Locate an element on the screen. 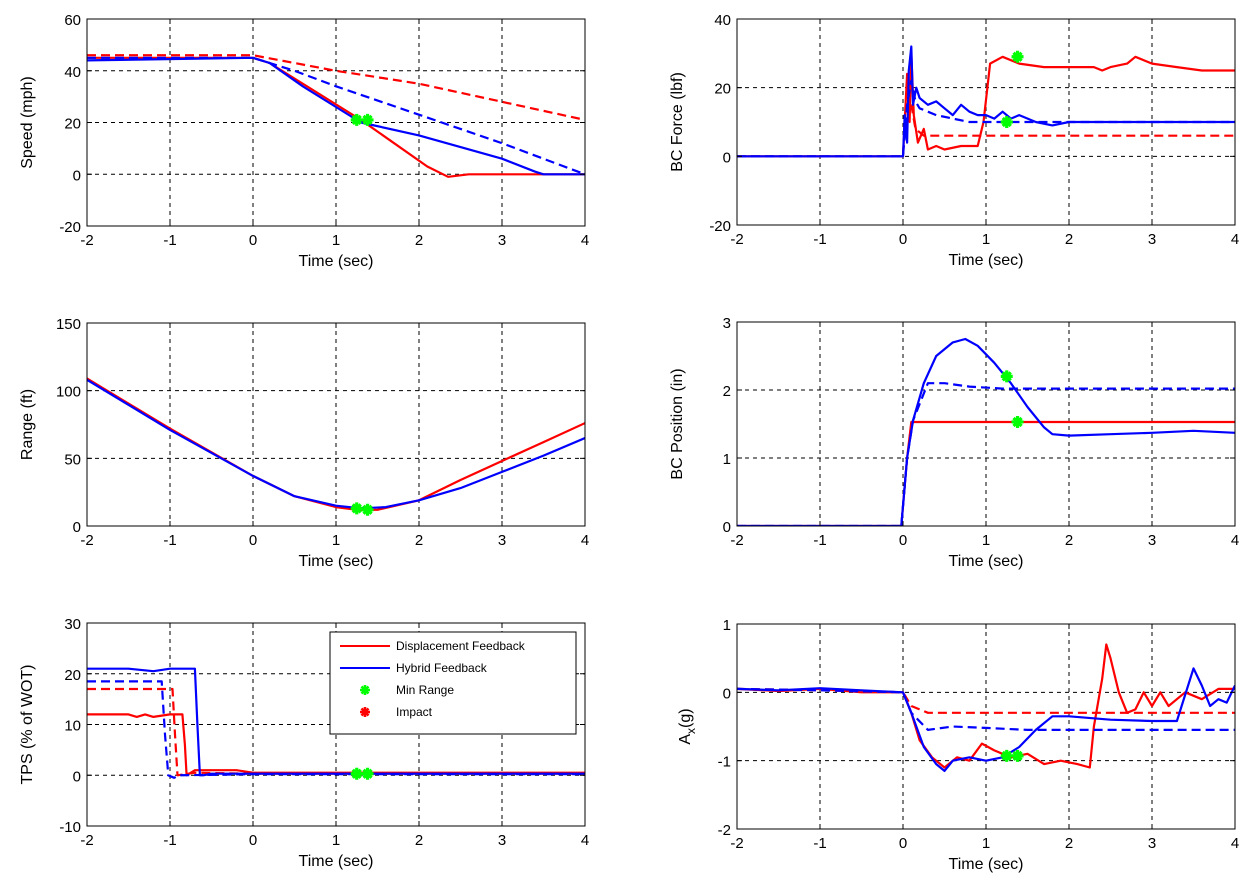 This screenshot has width=1246, height=890. legend-entry: Displacement Feedback is located at coordinates (433, 646).